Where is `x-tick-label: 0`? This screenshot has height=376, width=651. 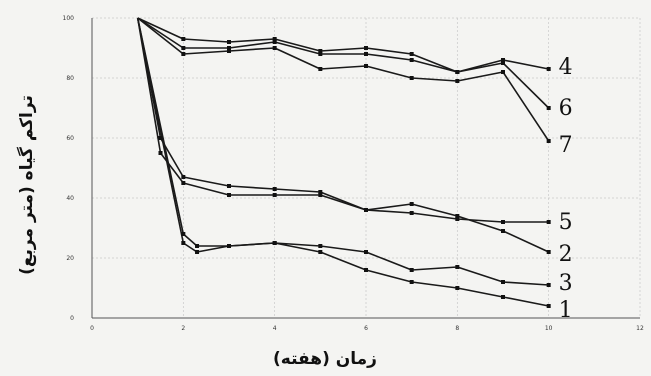
x-tick-label: 0 is located at coordinates (92, 328).